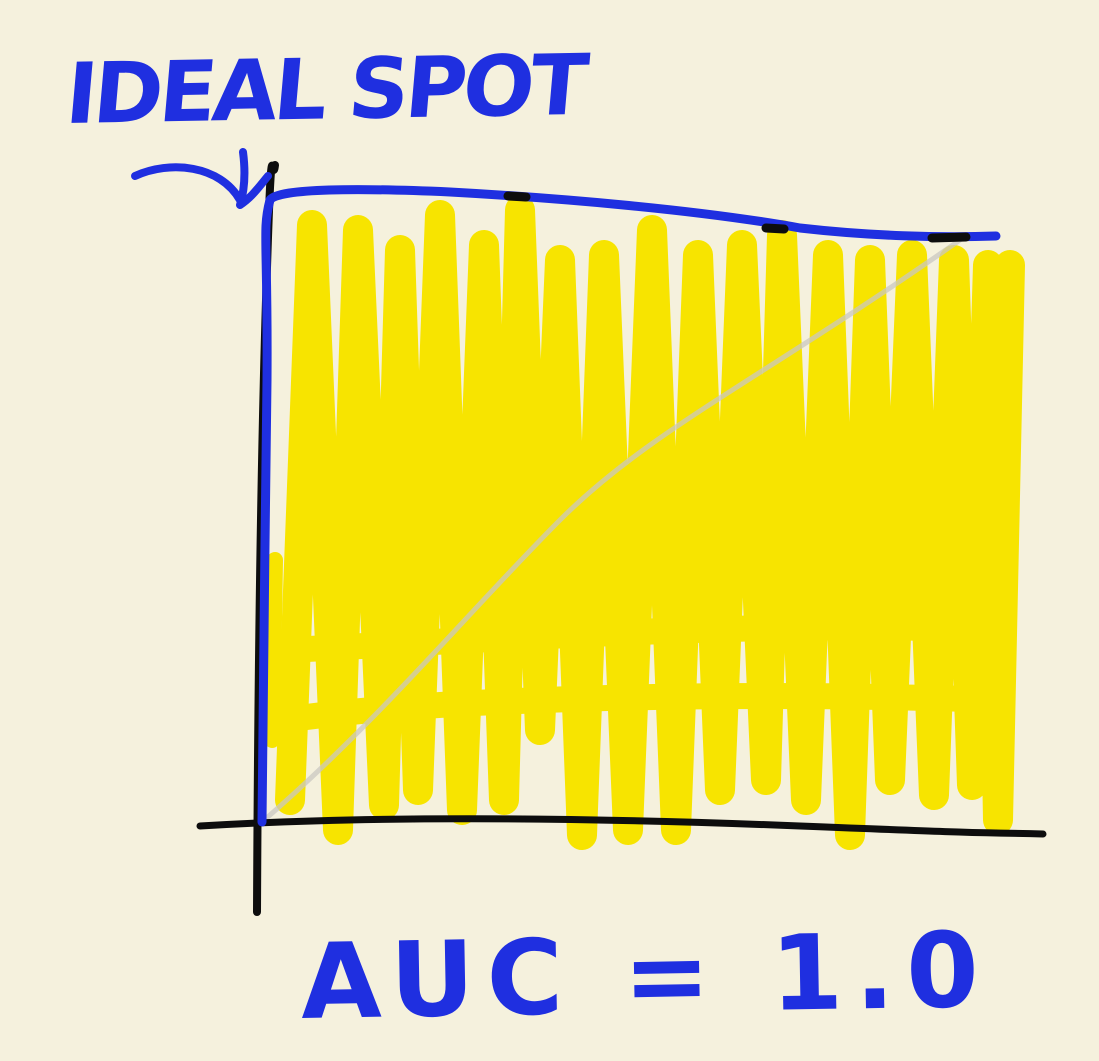 The image size is (1099, 1061). What do you see at coordinates (325, 89) in the screenshot?
I see `ideal-spot-label: IDEAL SPOT` at bounding box center [325, 89].